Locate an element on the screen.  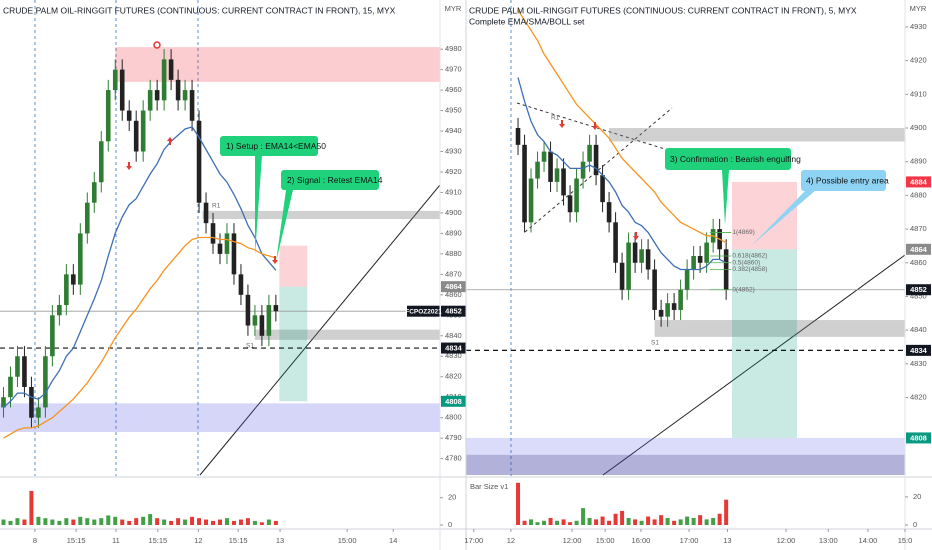
chart-subtitle: Complete EMA/SMA/BOLL set is located at coordinates (527, 21).